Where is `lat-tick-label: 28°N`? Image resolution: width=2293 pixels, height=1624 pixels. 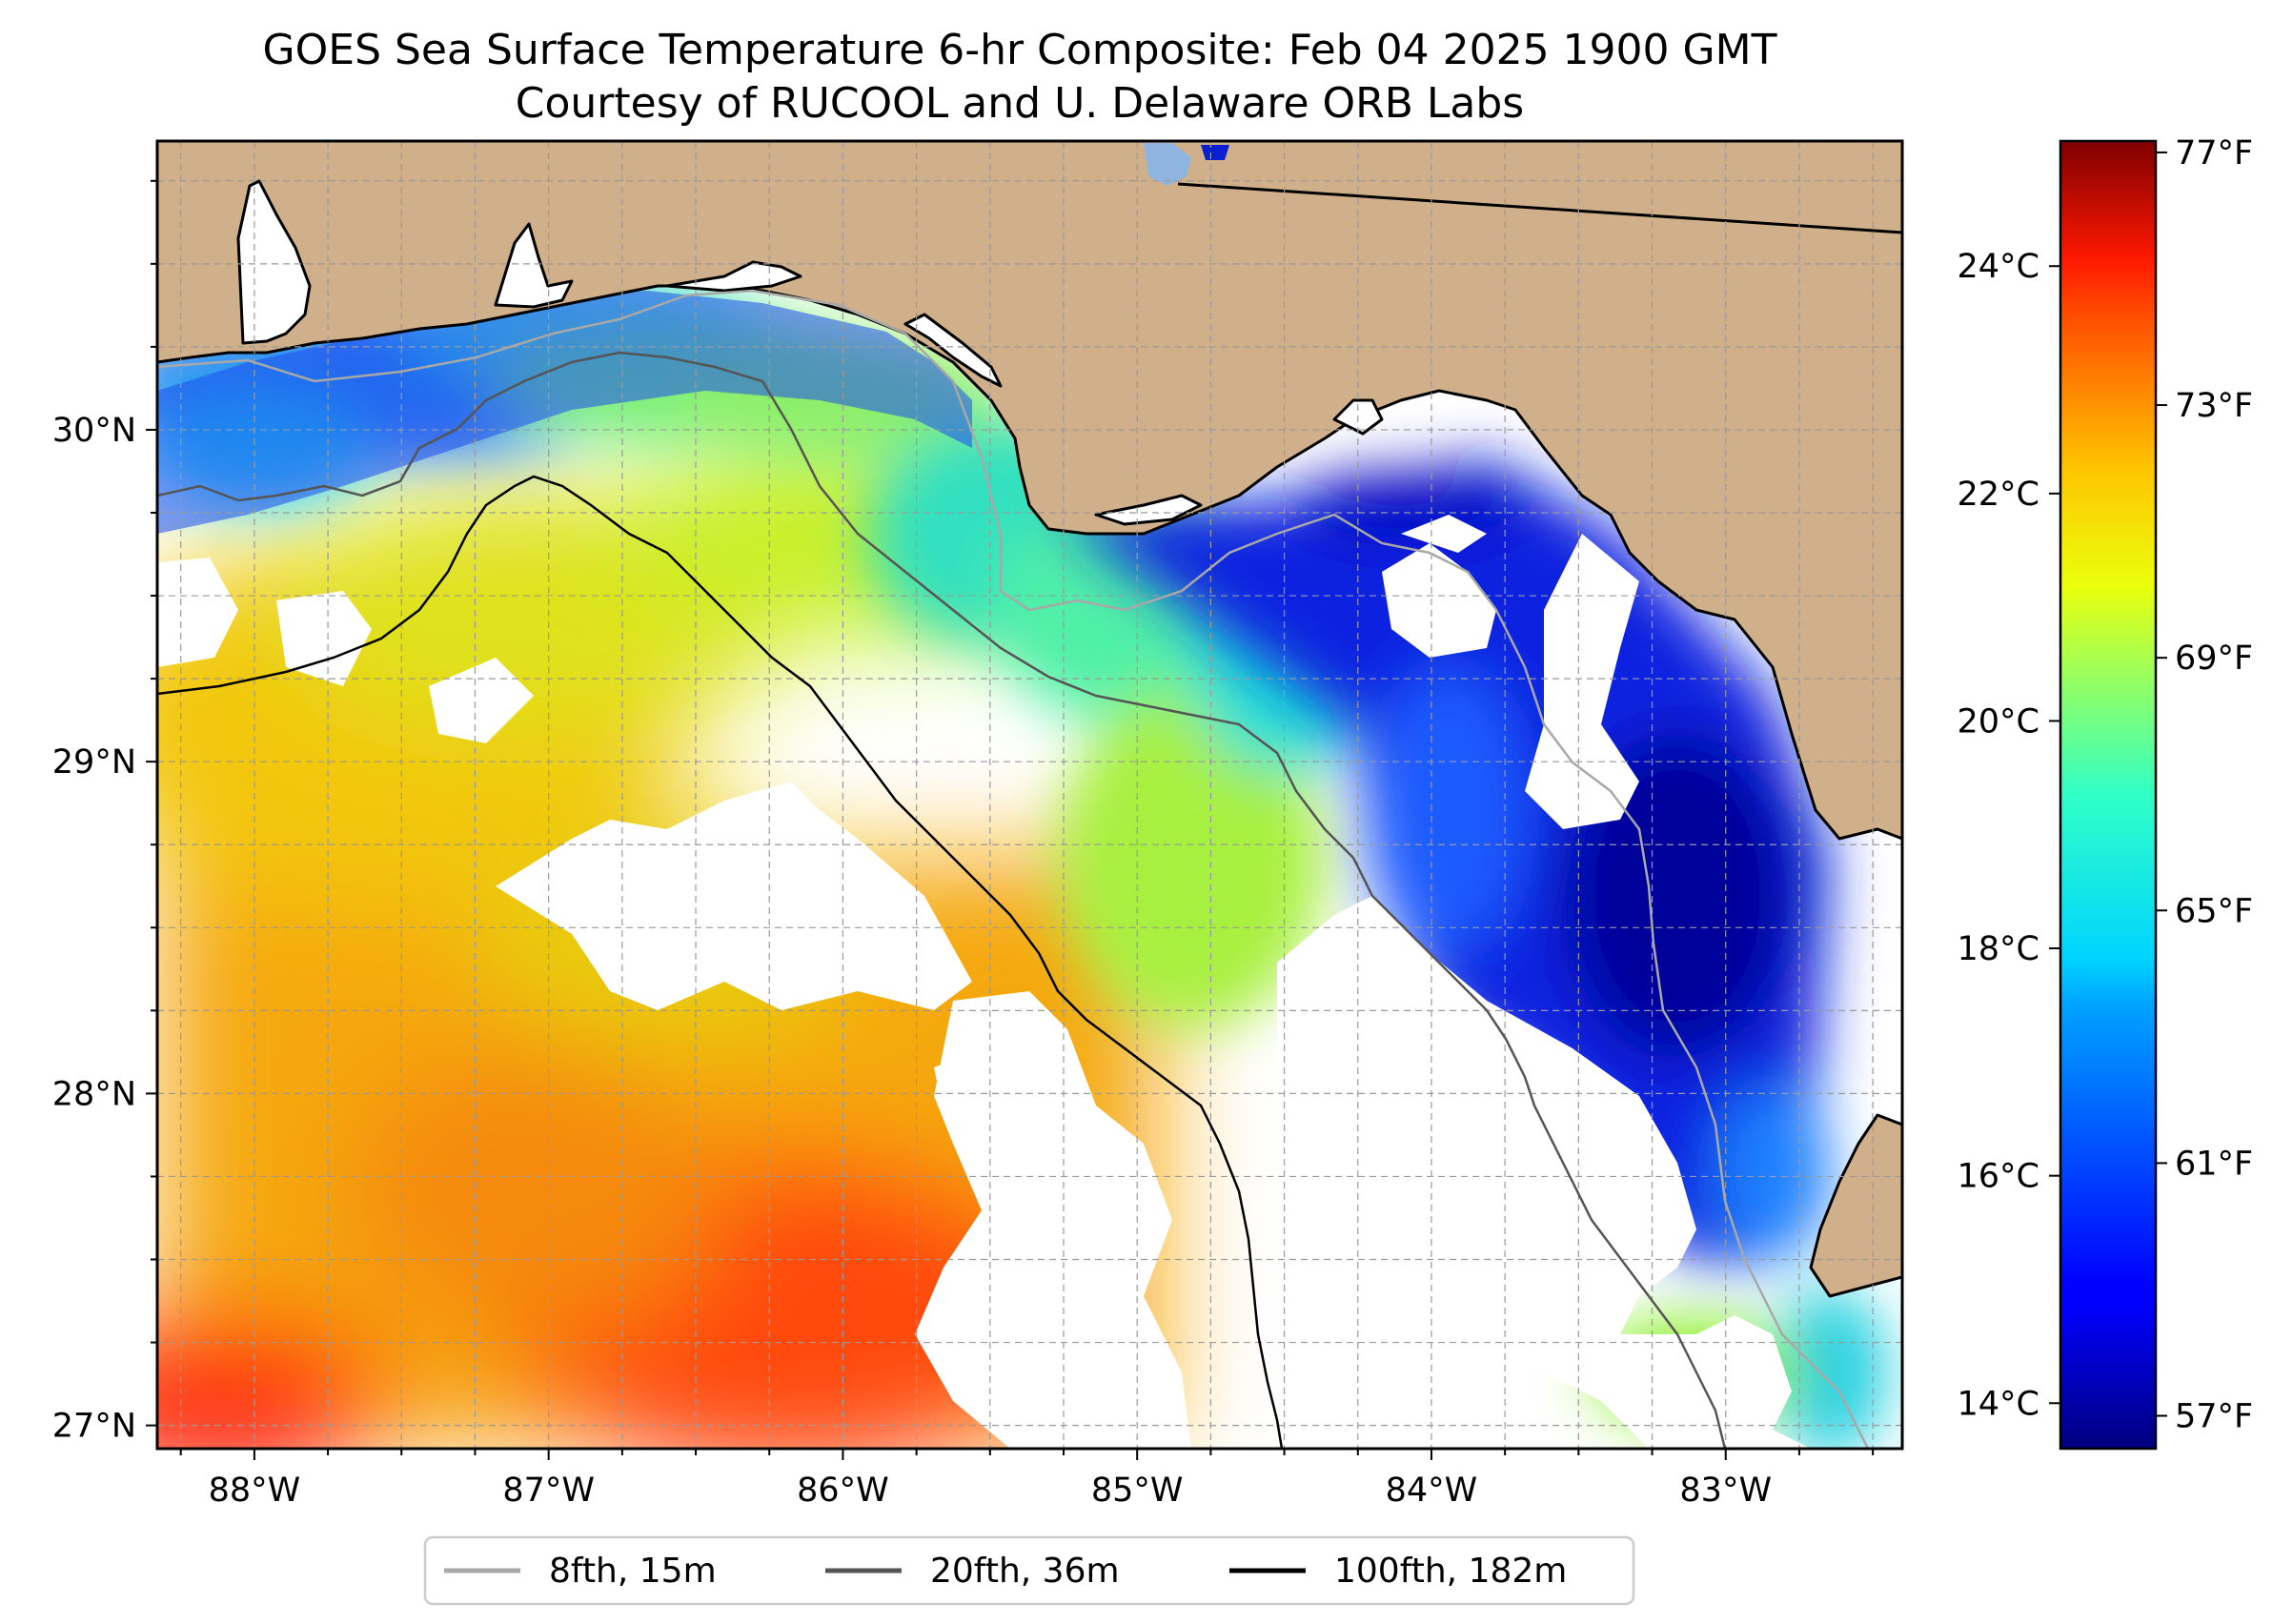
lat-tick-label: 28°N is located at coordinates (94, 1094).